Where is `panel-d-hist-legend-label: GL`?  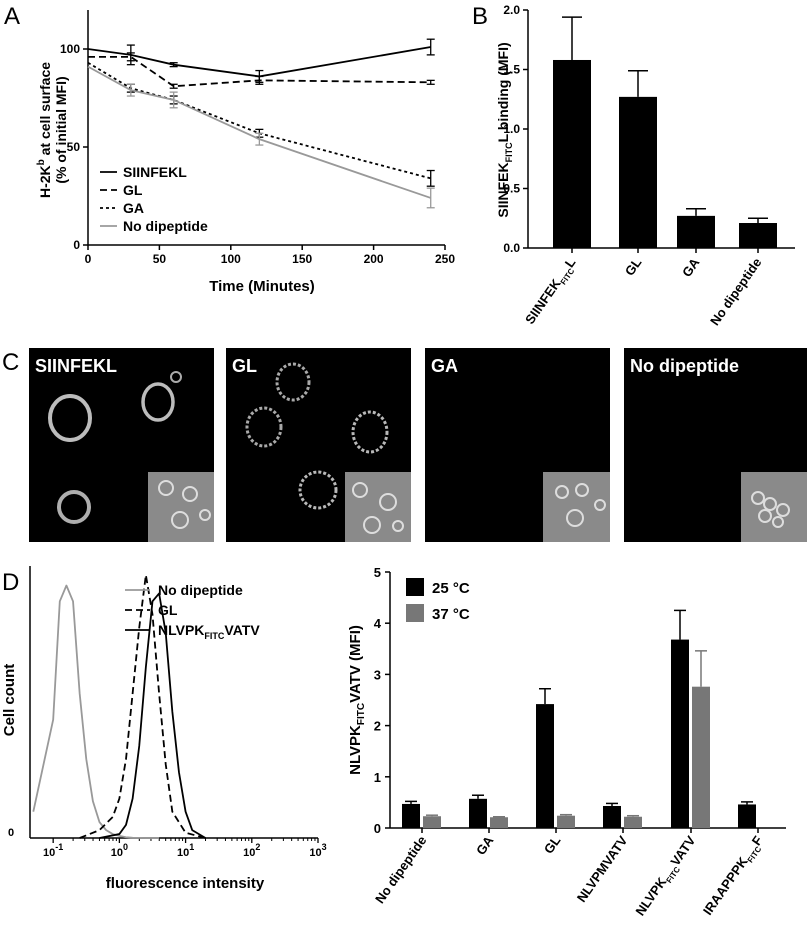
panel-d-hist-legend-label: GL is located at coordinates (168, 610).